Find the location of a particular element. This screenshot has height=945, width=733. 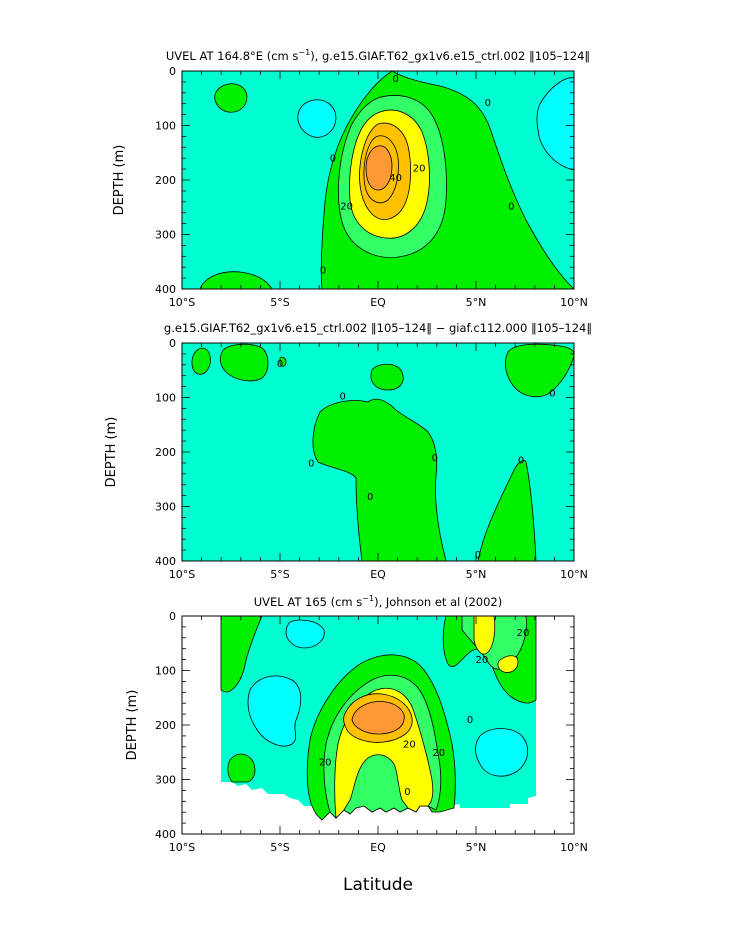

panel-3-contour-labels: 20 20 0 20 20 20 0 is located at coordinates (424, 713).